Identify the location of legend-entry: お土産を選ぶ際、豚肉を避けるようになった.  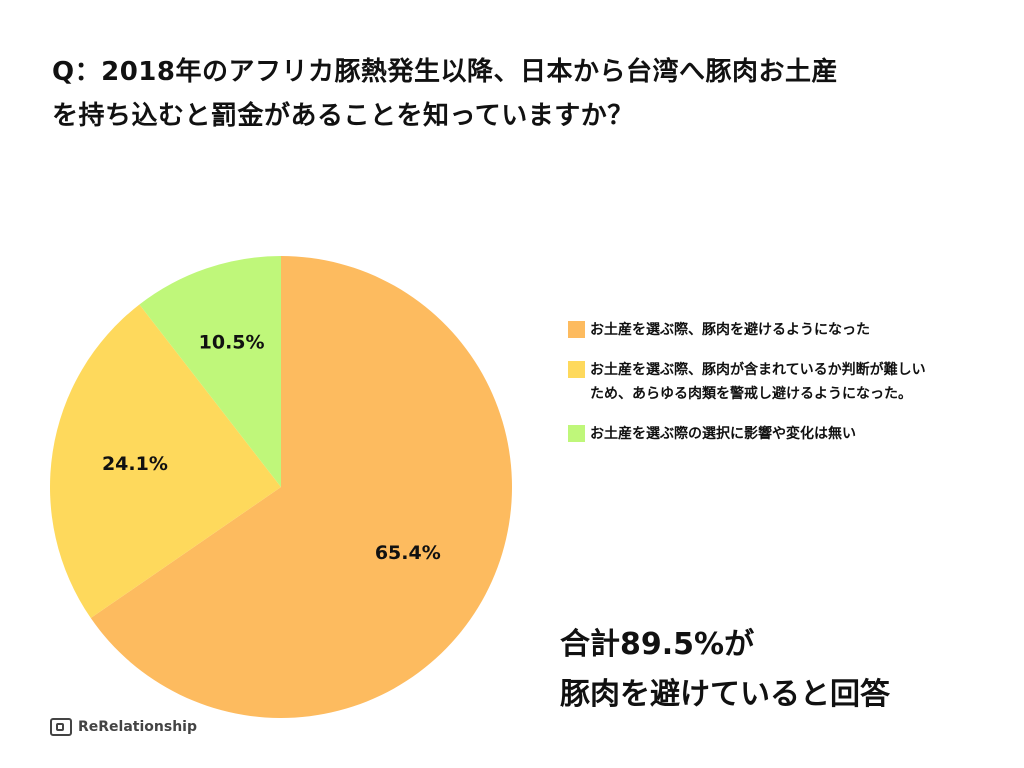
(758, 330).